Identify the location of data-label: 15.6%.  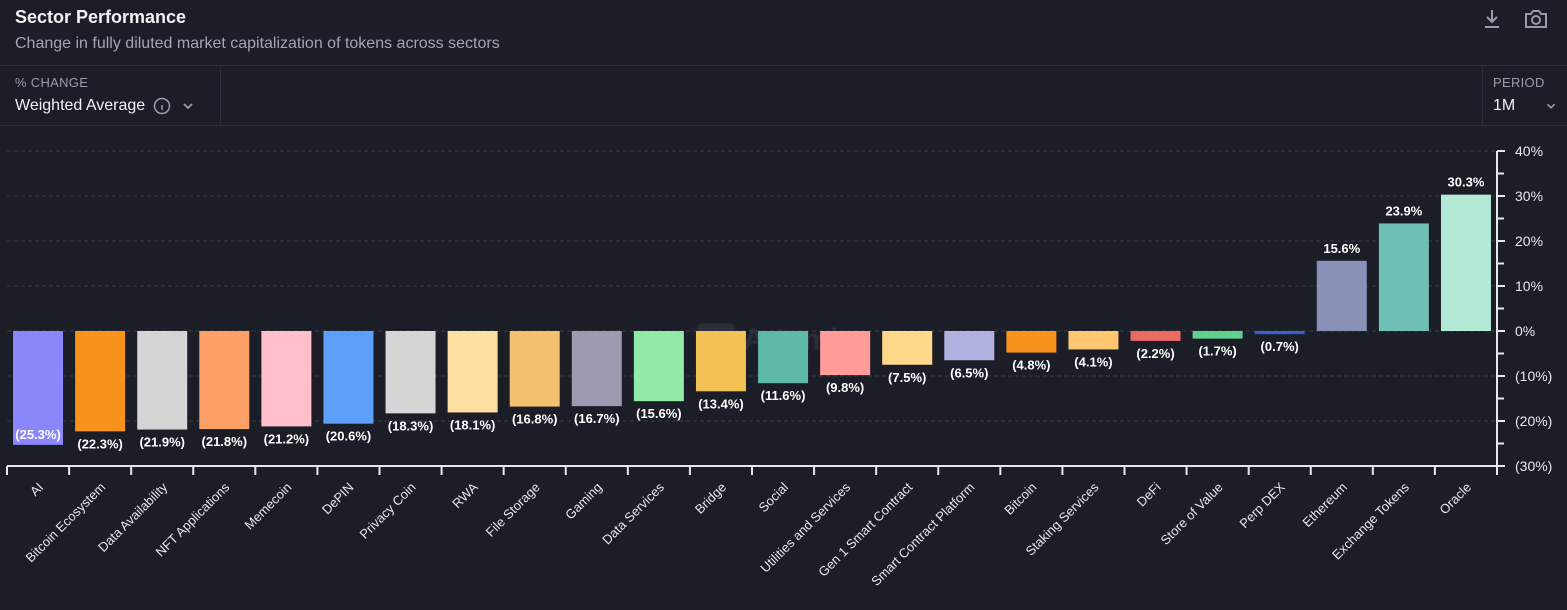
(1341, 248).